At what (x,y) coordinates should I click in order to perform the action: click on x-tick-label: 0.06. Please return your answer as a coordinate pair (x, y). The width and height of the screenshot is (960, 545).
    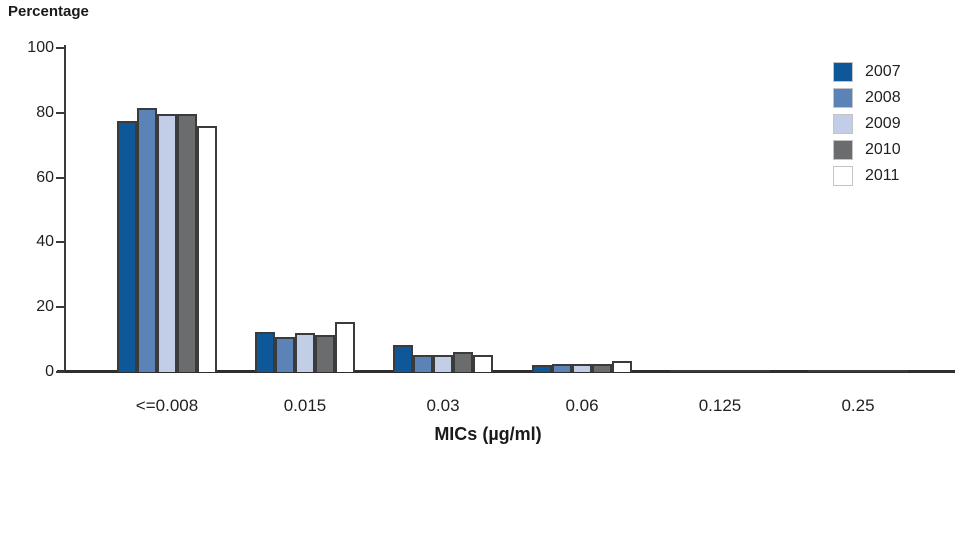
    Looking at the image, I should click on (582, 405).